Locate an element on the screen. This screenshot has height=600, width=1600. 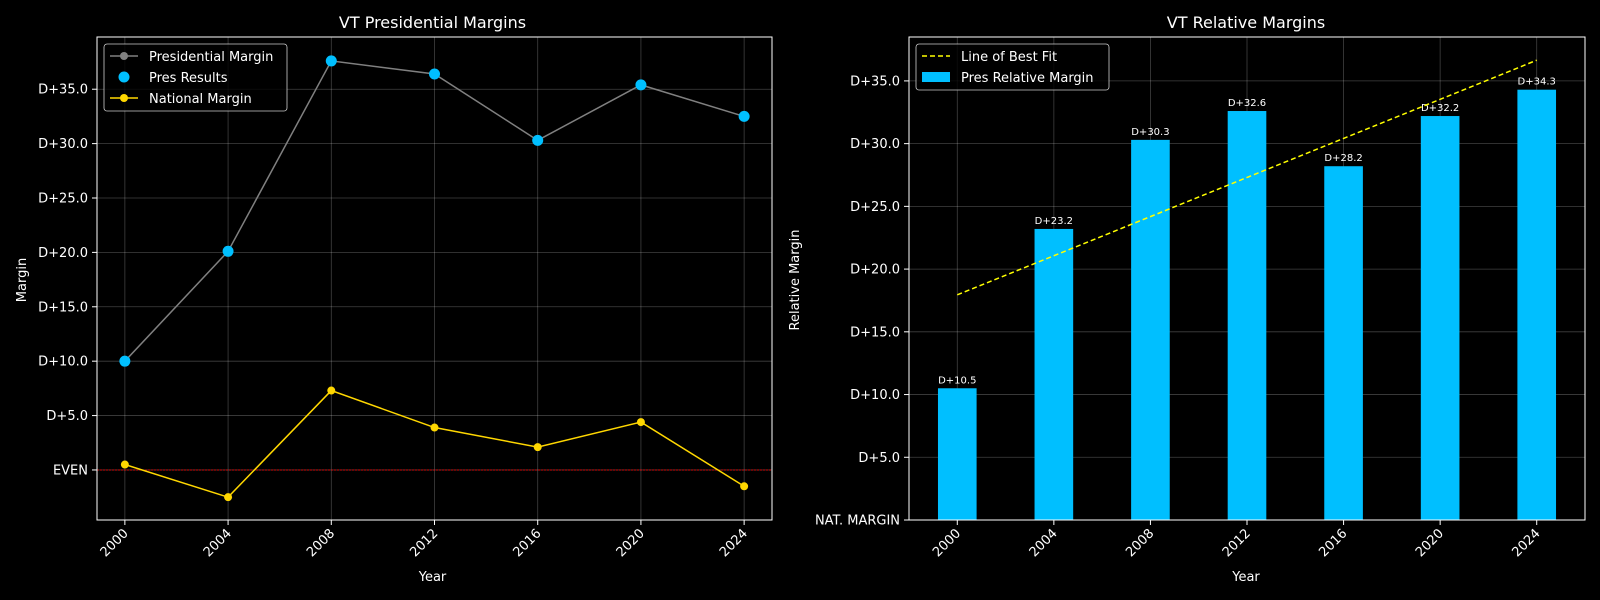
left-x-axis-label: Year is located at coordinates (432, 577).